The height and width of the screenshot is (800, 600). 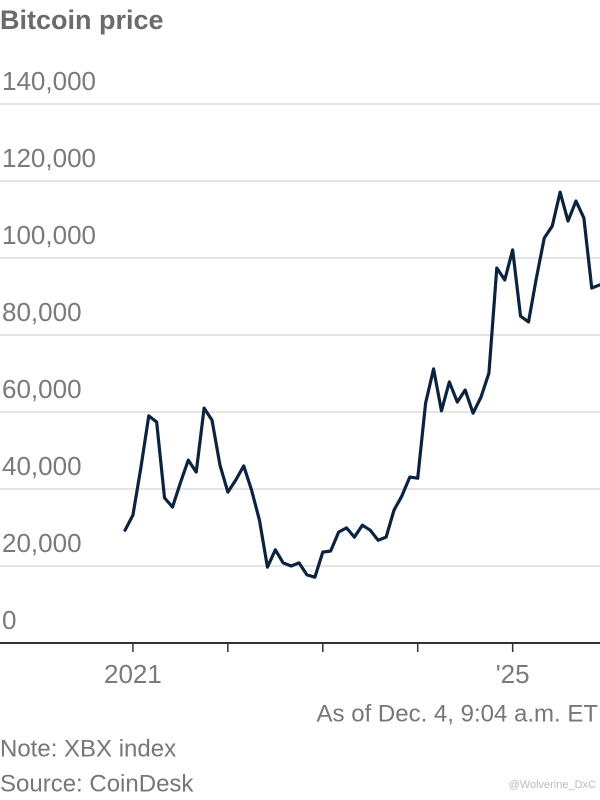 What do you see at coordinates (42, 312) in the screenshot?
I see `y-tick-label: 80,000` at bounding box center [42, 312].